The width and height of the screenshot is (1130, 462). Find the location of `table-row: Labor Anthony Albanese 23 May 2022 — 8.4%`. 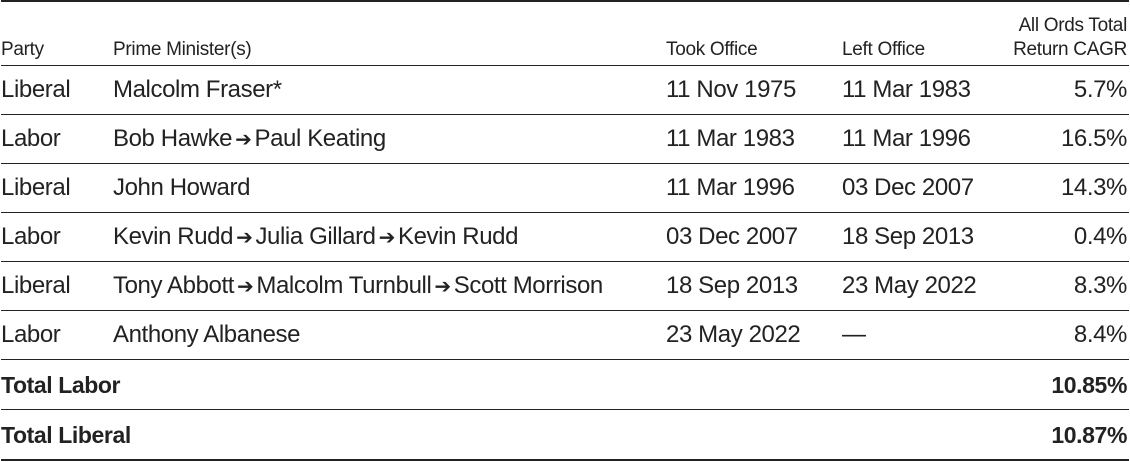

table-row: Labor Anthony Albanese 23 May 2022 — 8.4% is located at coordinates (565, 335).